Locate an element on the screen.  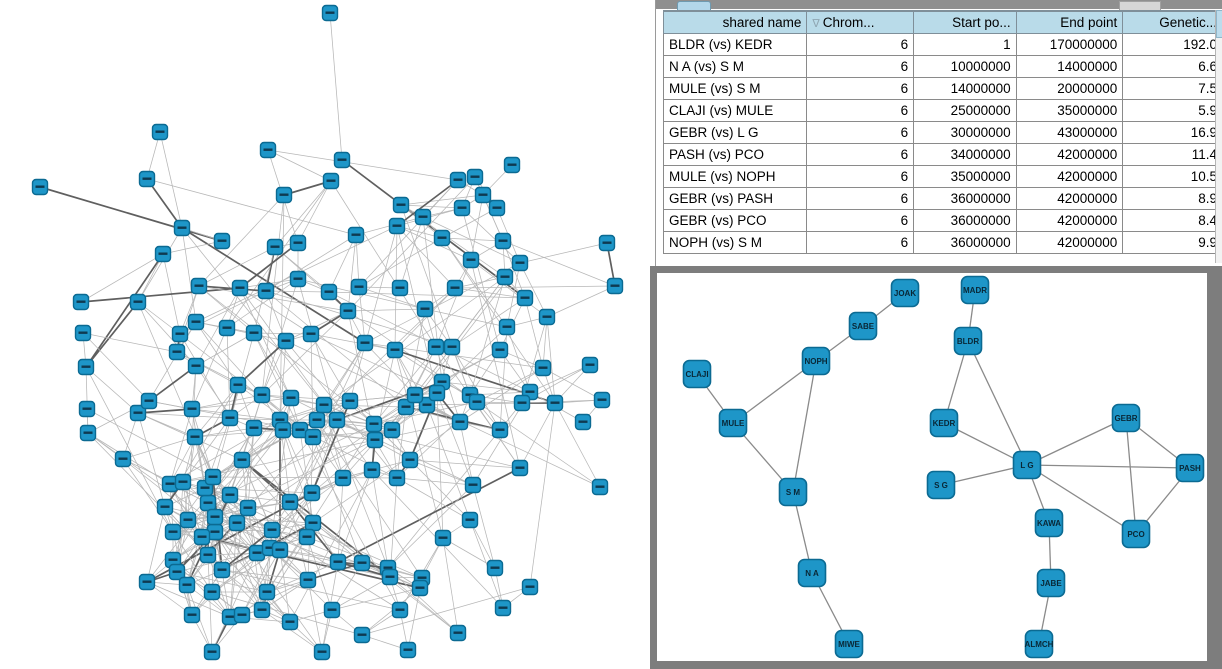
cell-value: 20000000 is located at coordinates (1069, 88).